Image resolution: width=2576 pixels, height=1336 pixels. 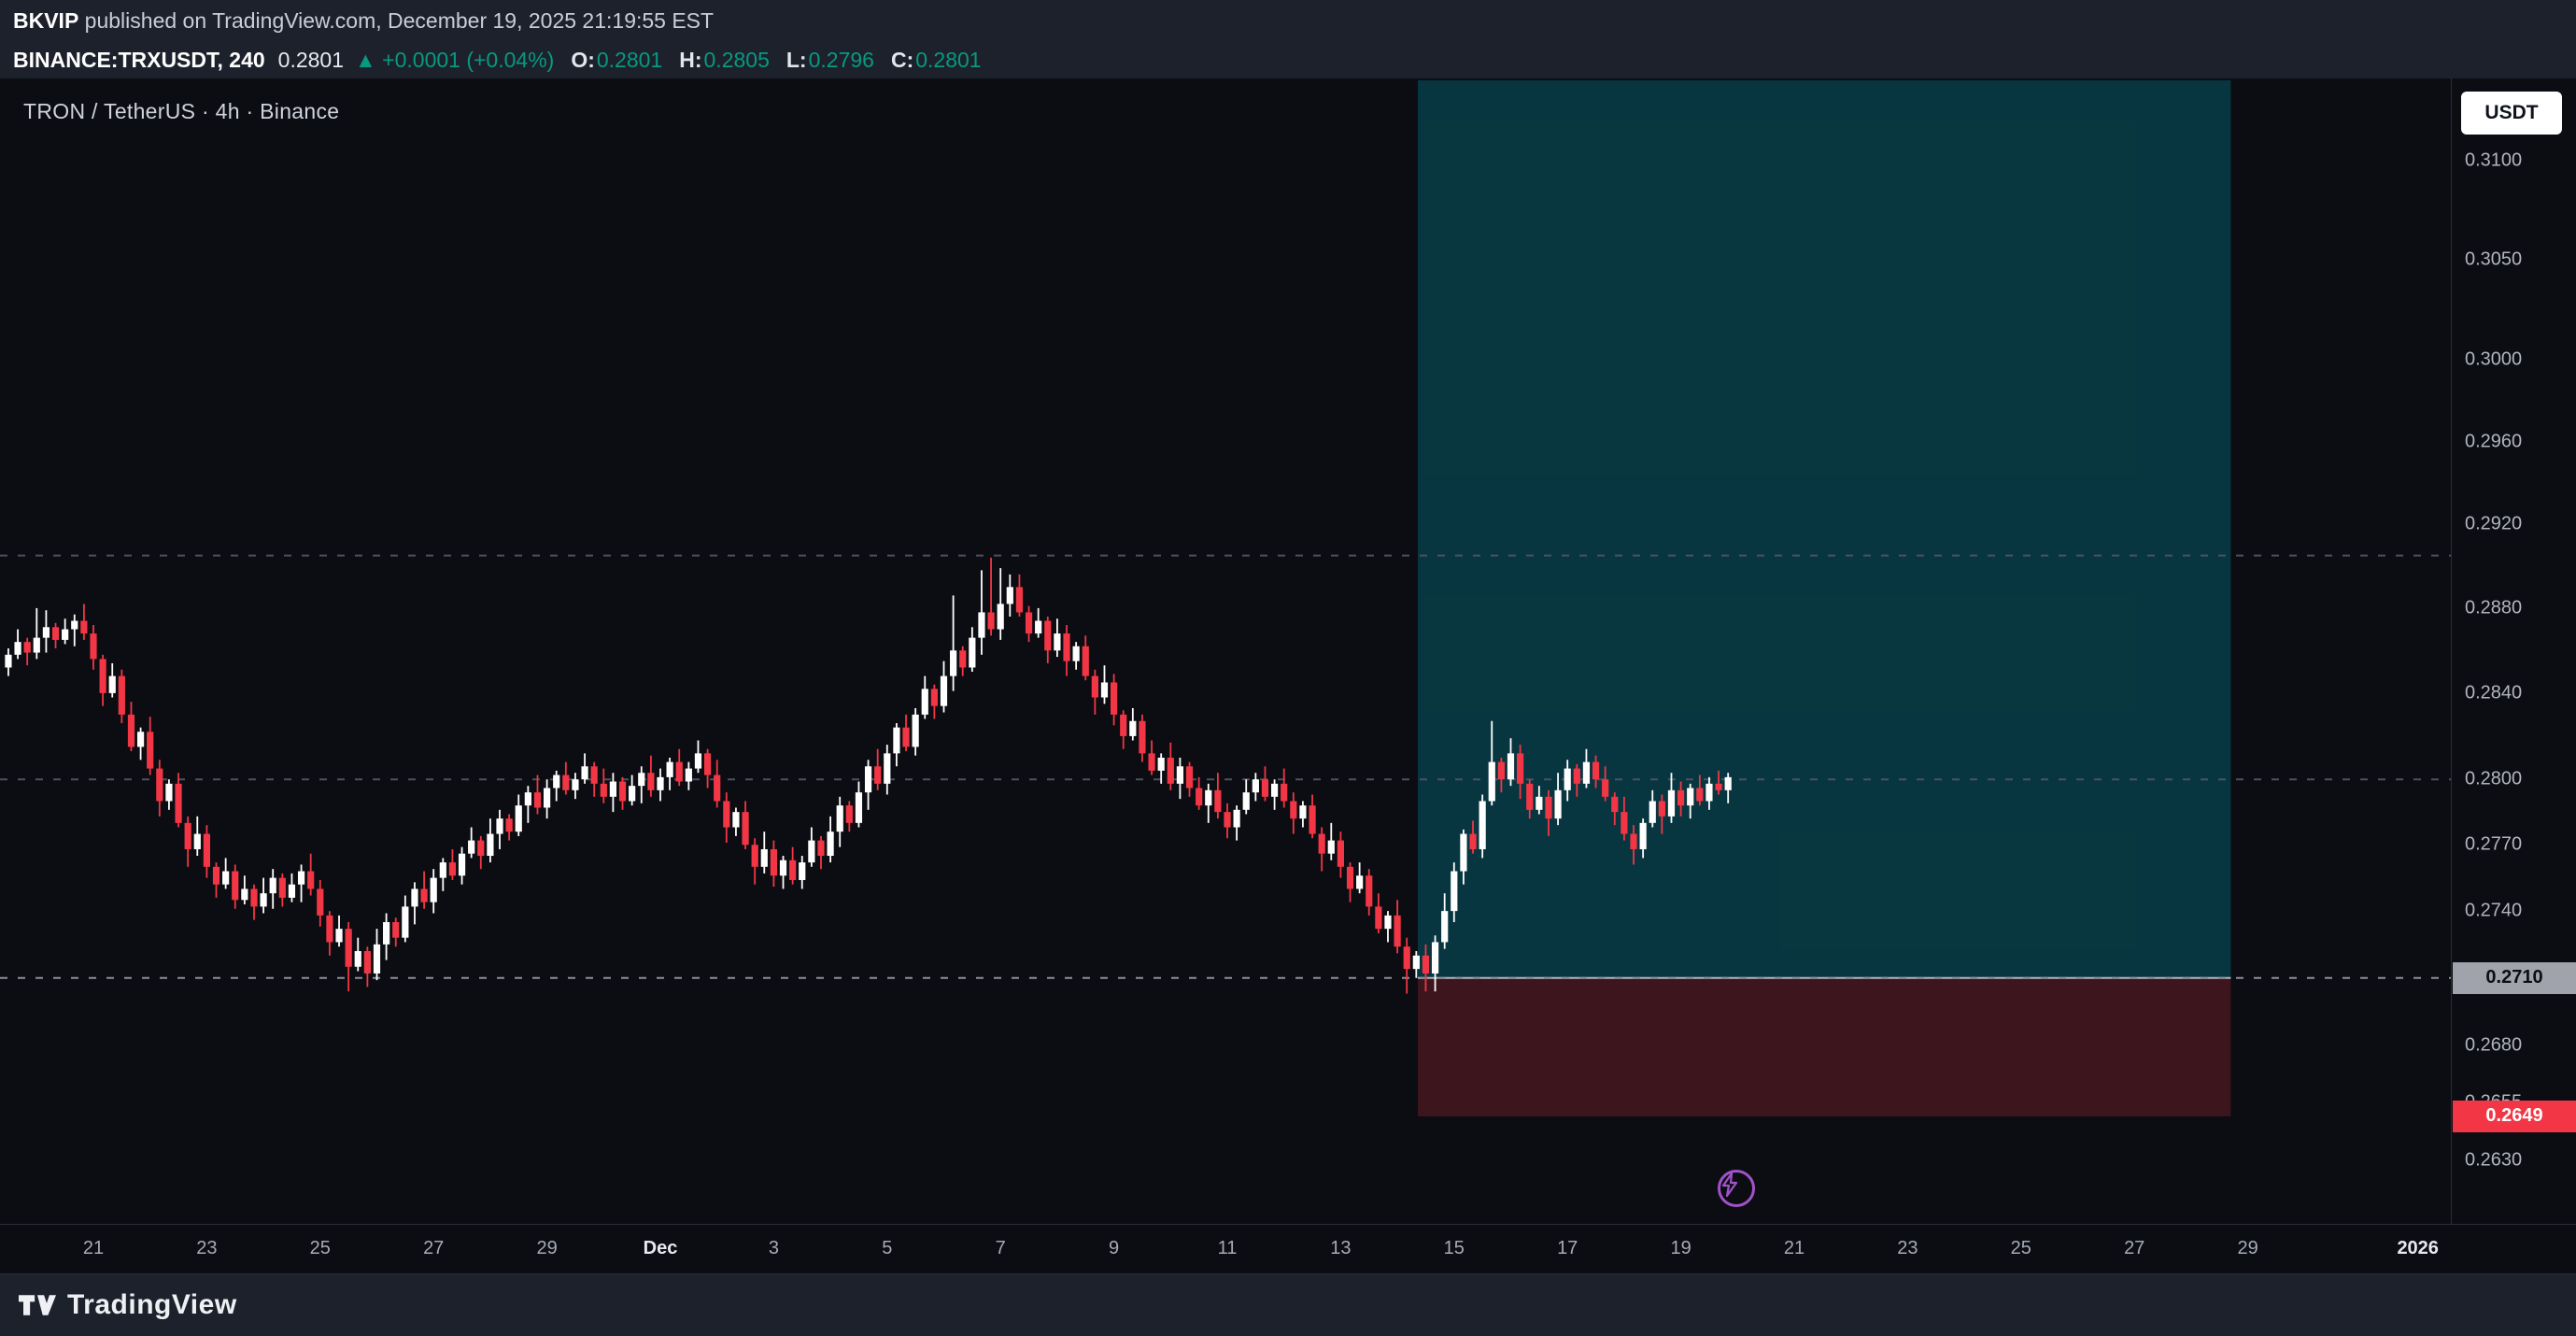 I want to click on time-axis-label: 17, so click(x=1567, y=1248).